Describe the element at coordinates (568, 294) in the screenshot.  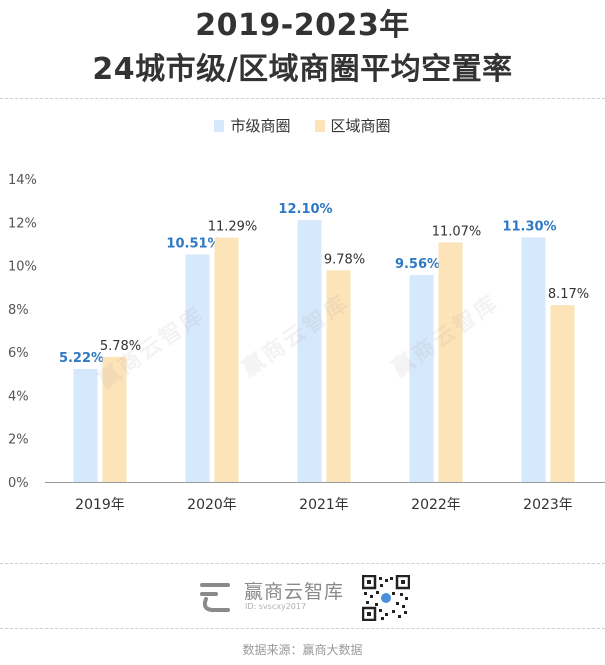
I see `data-label: 8.17%` at that location.